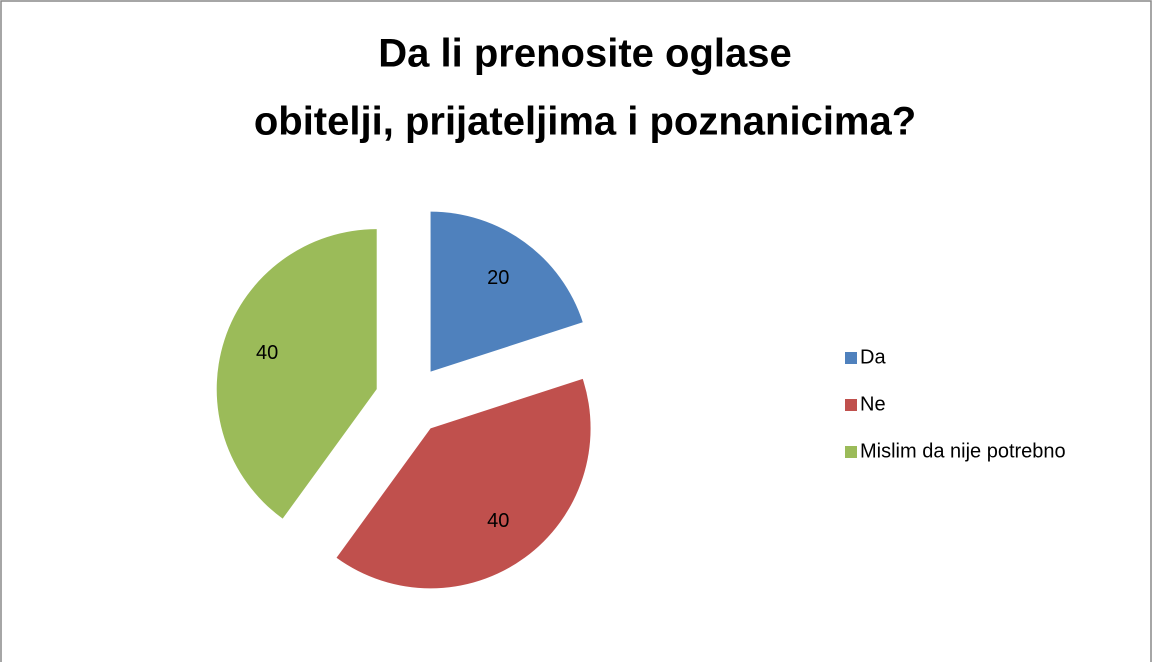  Describe the element at coordinates (584, 54) in the screenshot. I see `chart-title-line: Da li prenosite oglase` at that location.